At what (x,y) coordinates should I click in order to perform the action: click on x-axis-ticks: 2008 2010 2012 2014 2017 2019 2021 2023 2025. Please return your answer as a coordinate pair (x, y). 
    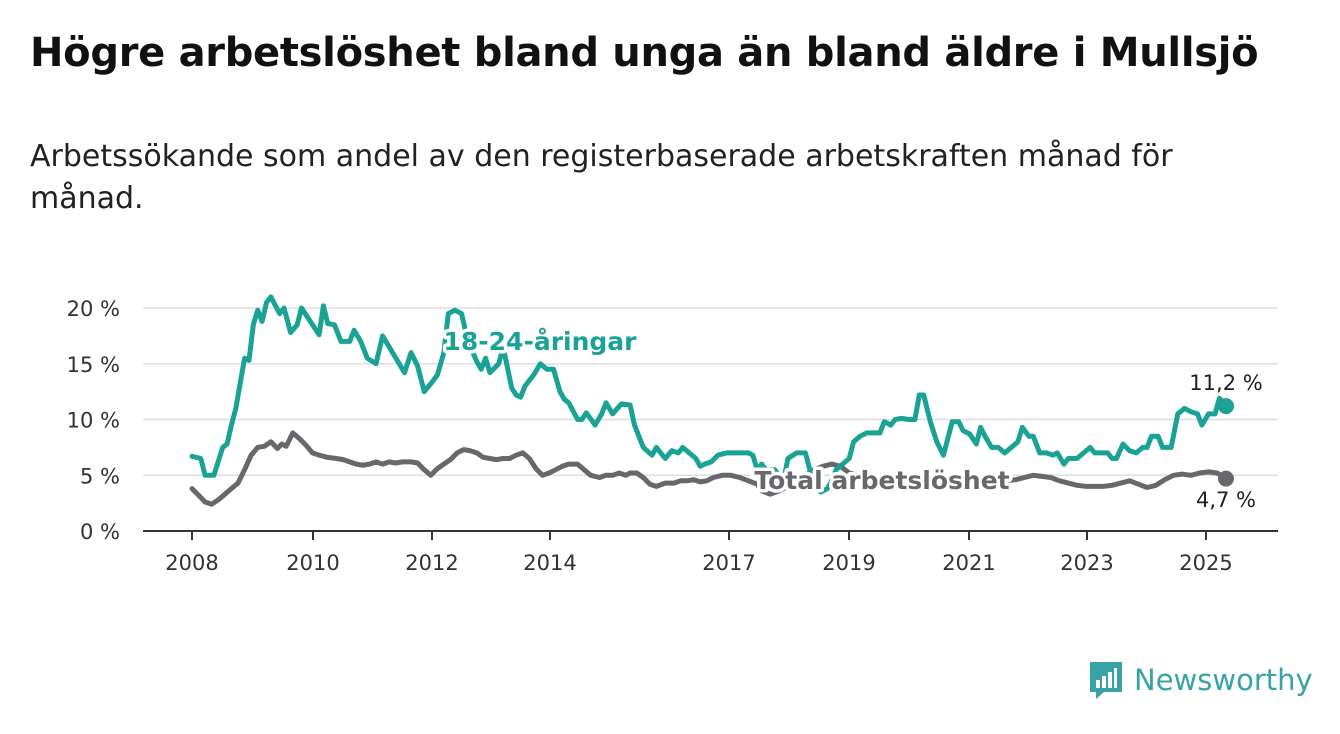
    Looking at the image, I should click on (699, 553).